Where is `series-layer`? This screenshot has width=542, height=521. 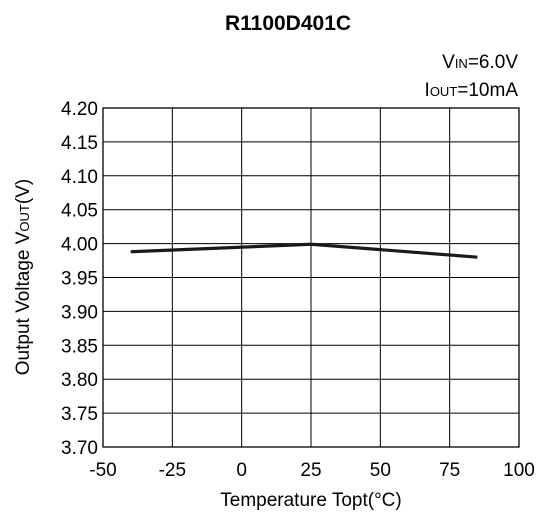
series-layer is located at coordinates (304, 250).